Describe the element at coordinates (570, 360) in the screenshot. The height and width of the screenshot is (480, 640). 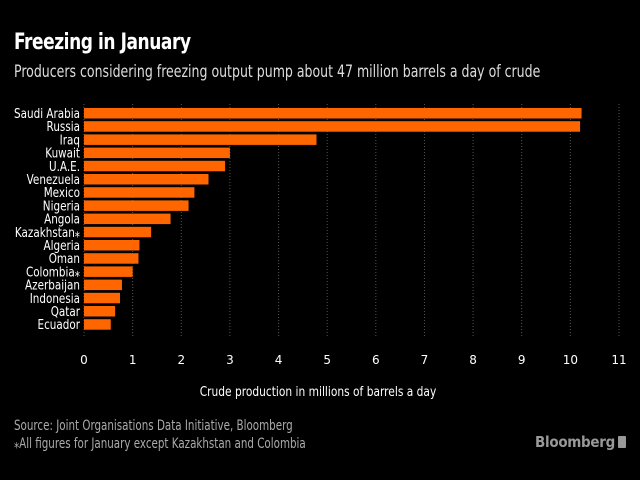
I see `x-tick-label: 10` at that location.